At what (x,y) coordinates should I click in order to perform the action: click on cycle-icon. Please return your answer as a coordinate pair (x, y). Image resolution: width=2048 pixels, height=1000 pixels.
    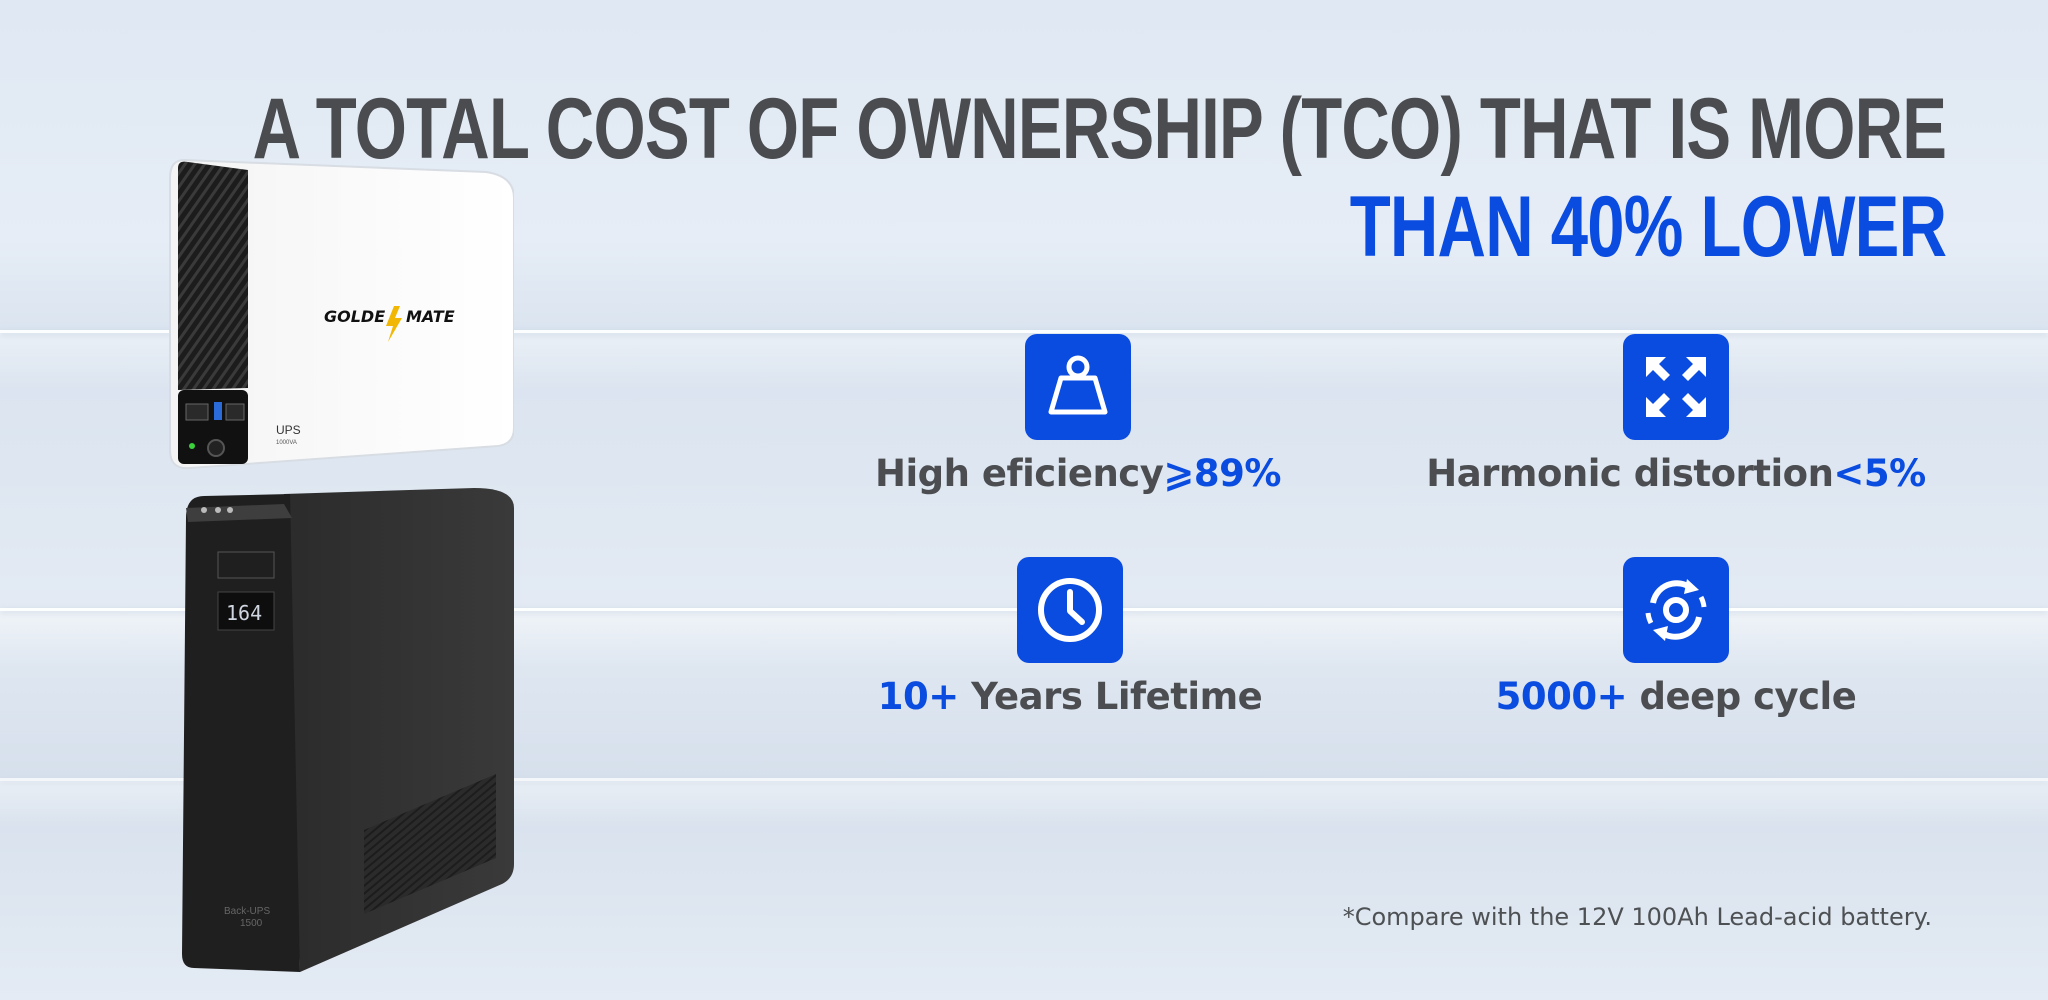
    Looking at the image, I should click on (1676, 610).